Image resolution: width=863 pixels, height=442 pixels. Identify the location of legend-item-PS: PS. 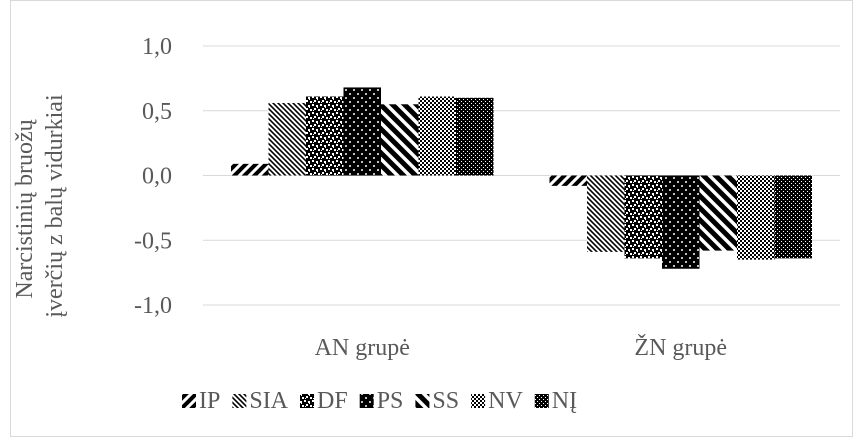
(381, 401).